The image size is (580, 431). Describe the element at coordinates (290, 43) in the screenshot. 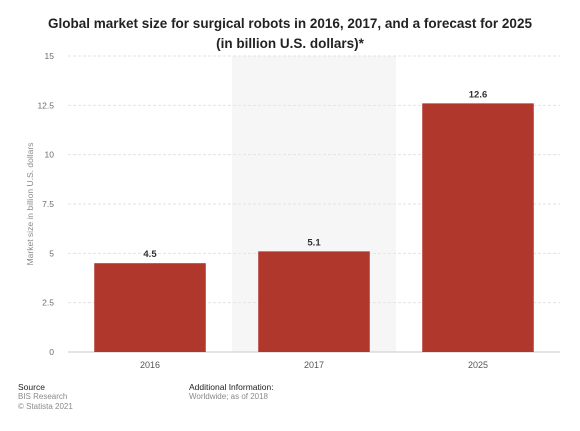

I see `chart-title-line-2: (in billion U.S. dollars)*` at that location.